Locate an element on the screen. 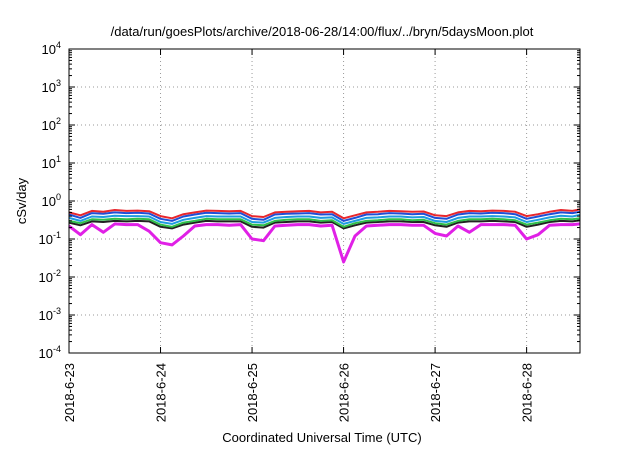 This screenshot has height=453, width=640. y-tick-label: 10² is located at coordinates (51, 124).